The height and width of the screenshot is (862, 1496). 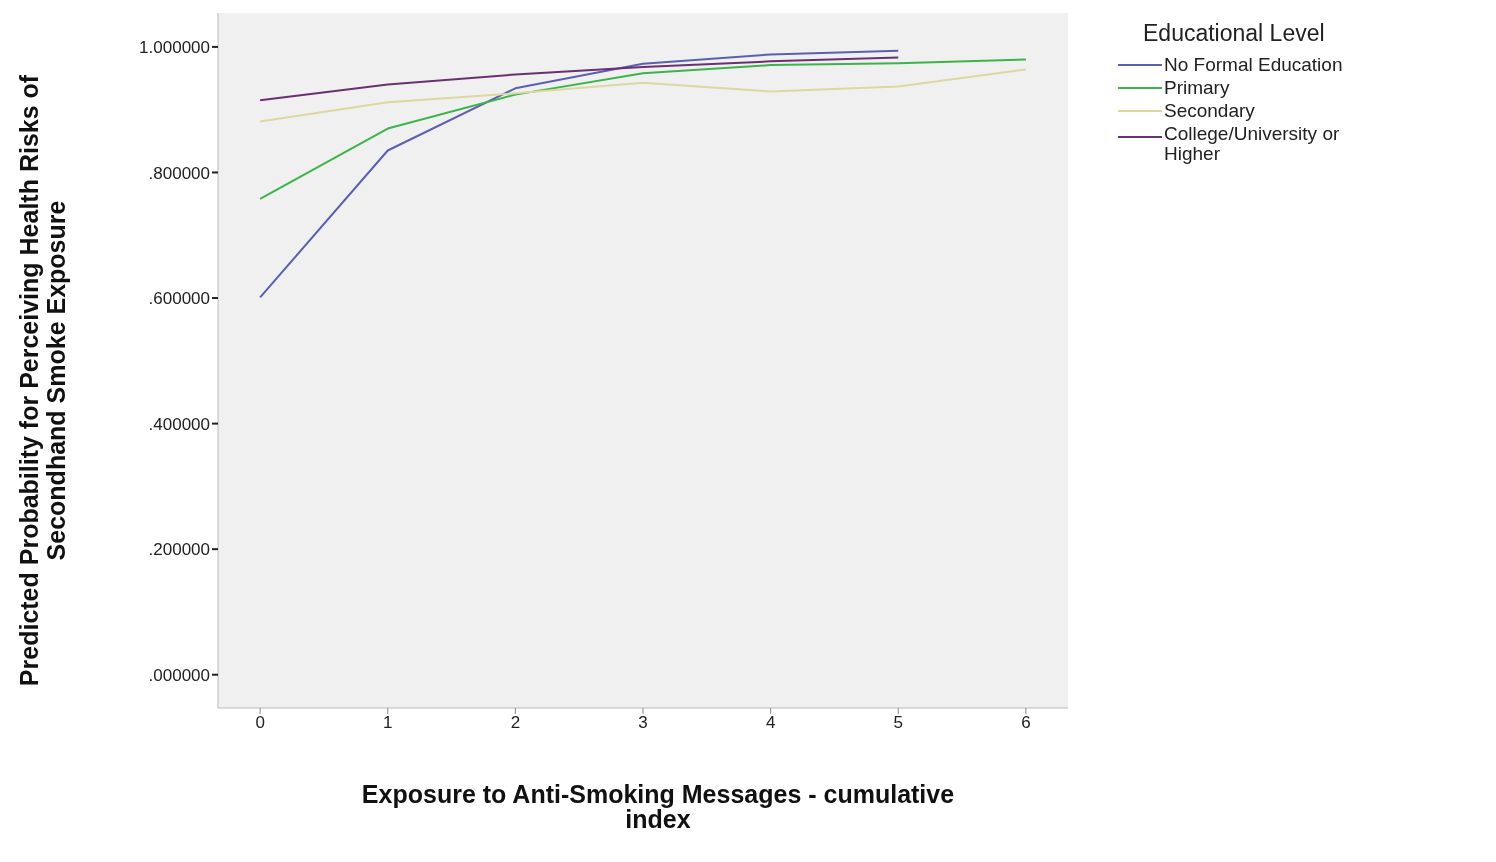 I want to click on legend-label: Secondary, so click(x=1210, y=110).